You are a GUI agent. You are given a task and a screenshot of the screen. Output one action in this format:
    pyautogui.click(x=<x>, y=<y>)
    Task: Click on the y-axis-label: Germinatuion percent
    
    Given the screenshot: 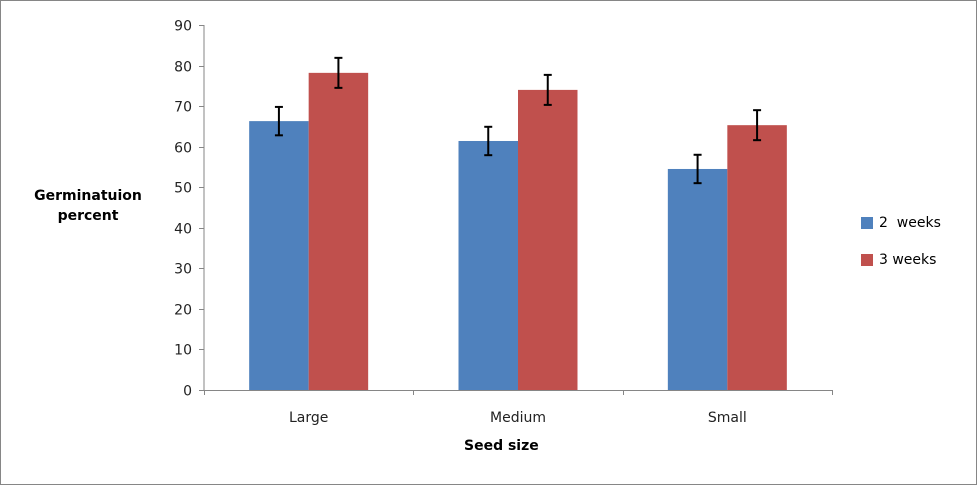 What is the action you would take?
    pyautogui.click(x=88, y=206)
    